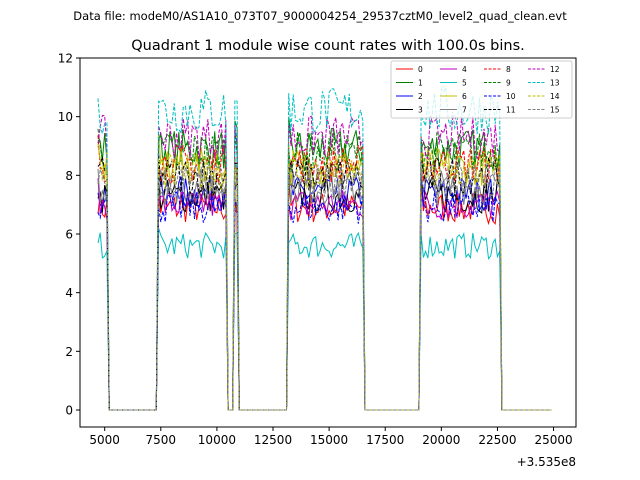 The width and height of the screenshot is (640, 480). What do you see at coordinates (69, 352) in the screenshot?
I see `y-tick-label: 2` at bounding box center [69, 352].